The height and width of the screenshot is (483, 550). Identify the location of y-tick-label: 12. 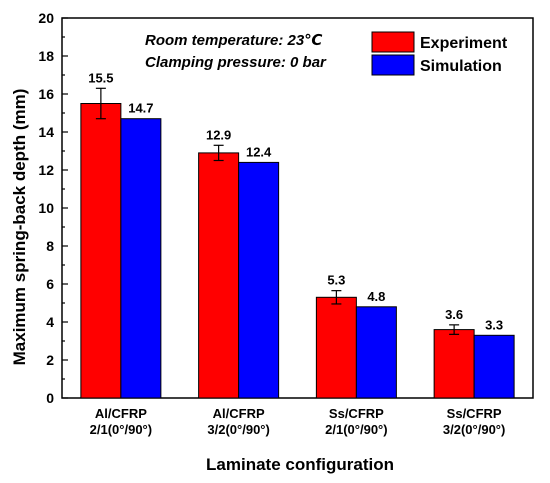
(46, 170).